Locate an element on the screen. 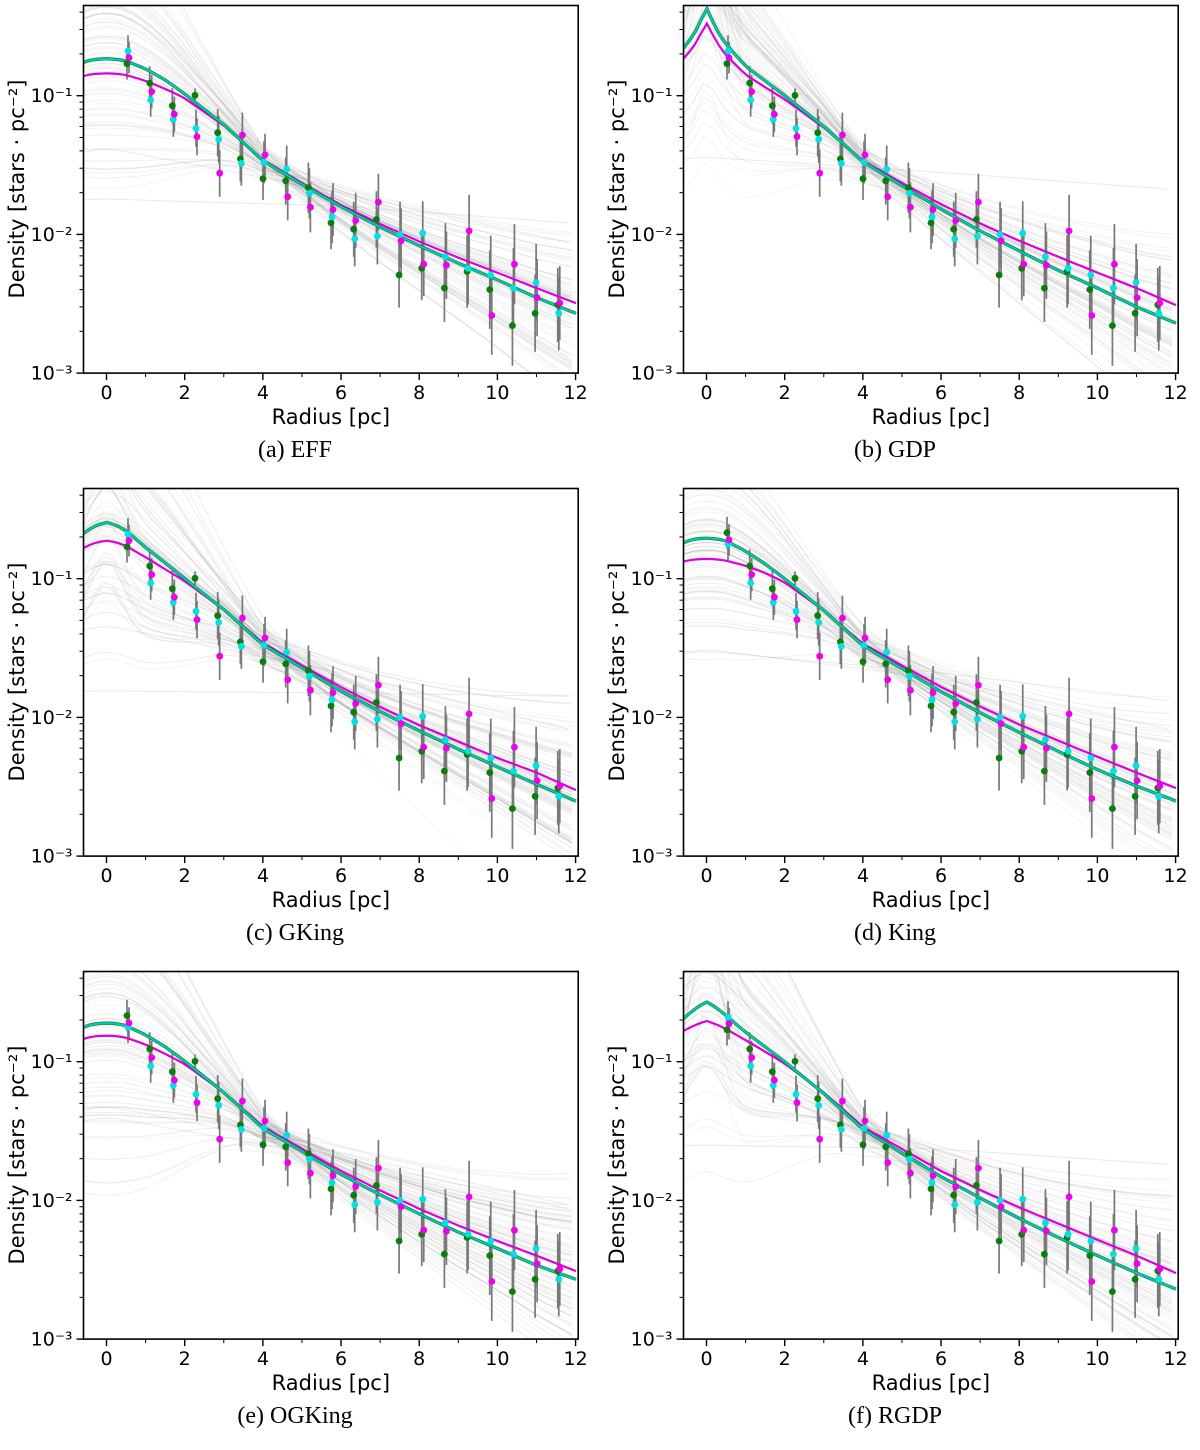 The width and height of the screenshot is (1200, 1450). caption-a: (a) EFF is located at coordinates (295, 450).